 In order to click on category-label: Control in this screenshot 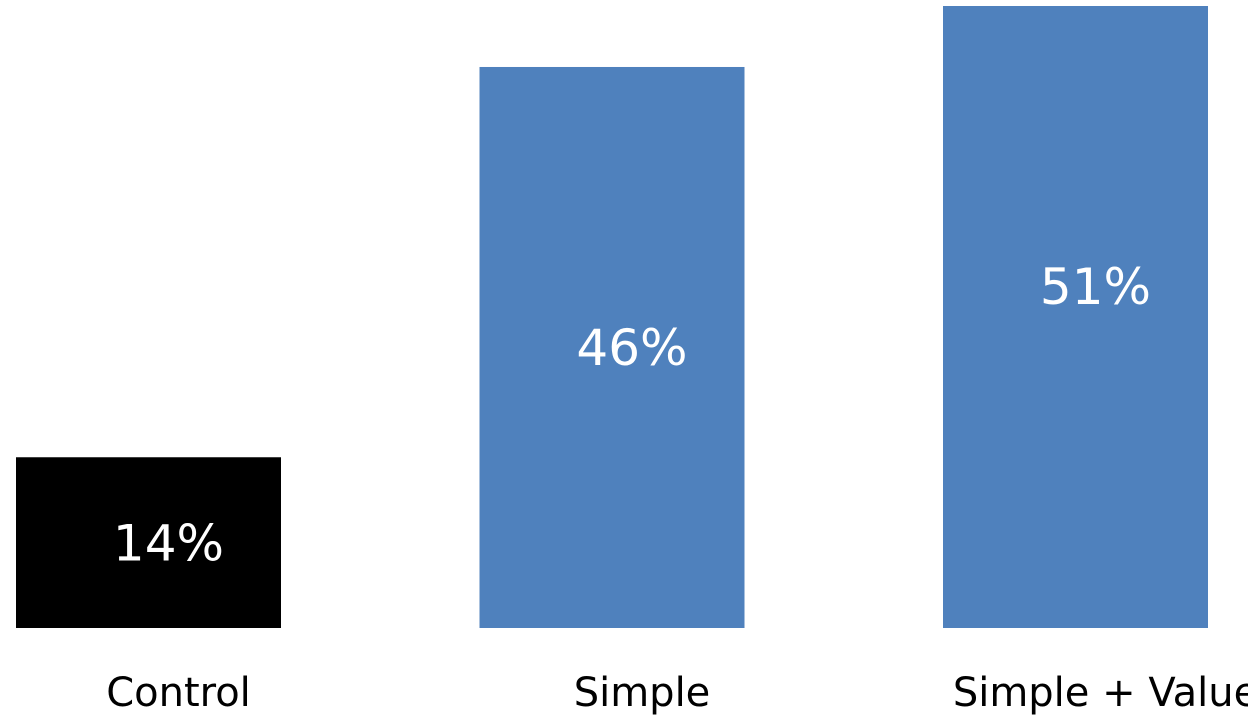, I will do `click(178, 693)`.